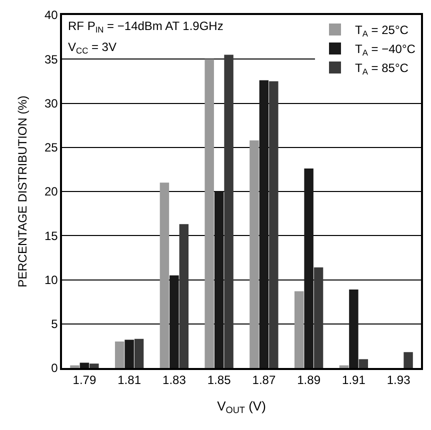 The height and width of the screenshot is (430, 431). Describe the element at coordinates (51, 103) in the screenshot. I see `y-tick-label: 30` at that location.